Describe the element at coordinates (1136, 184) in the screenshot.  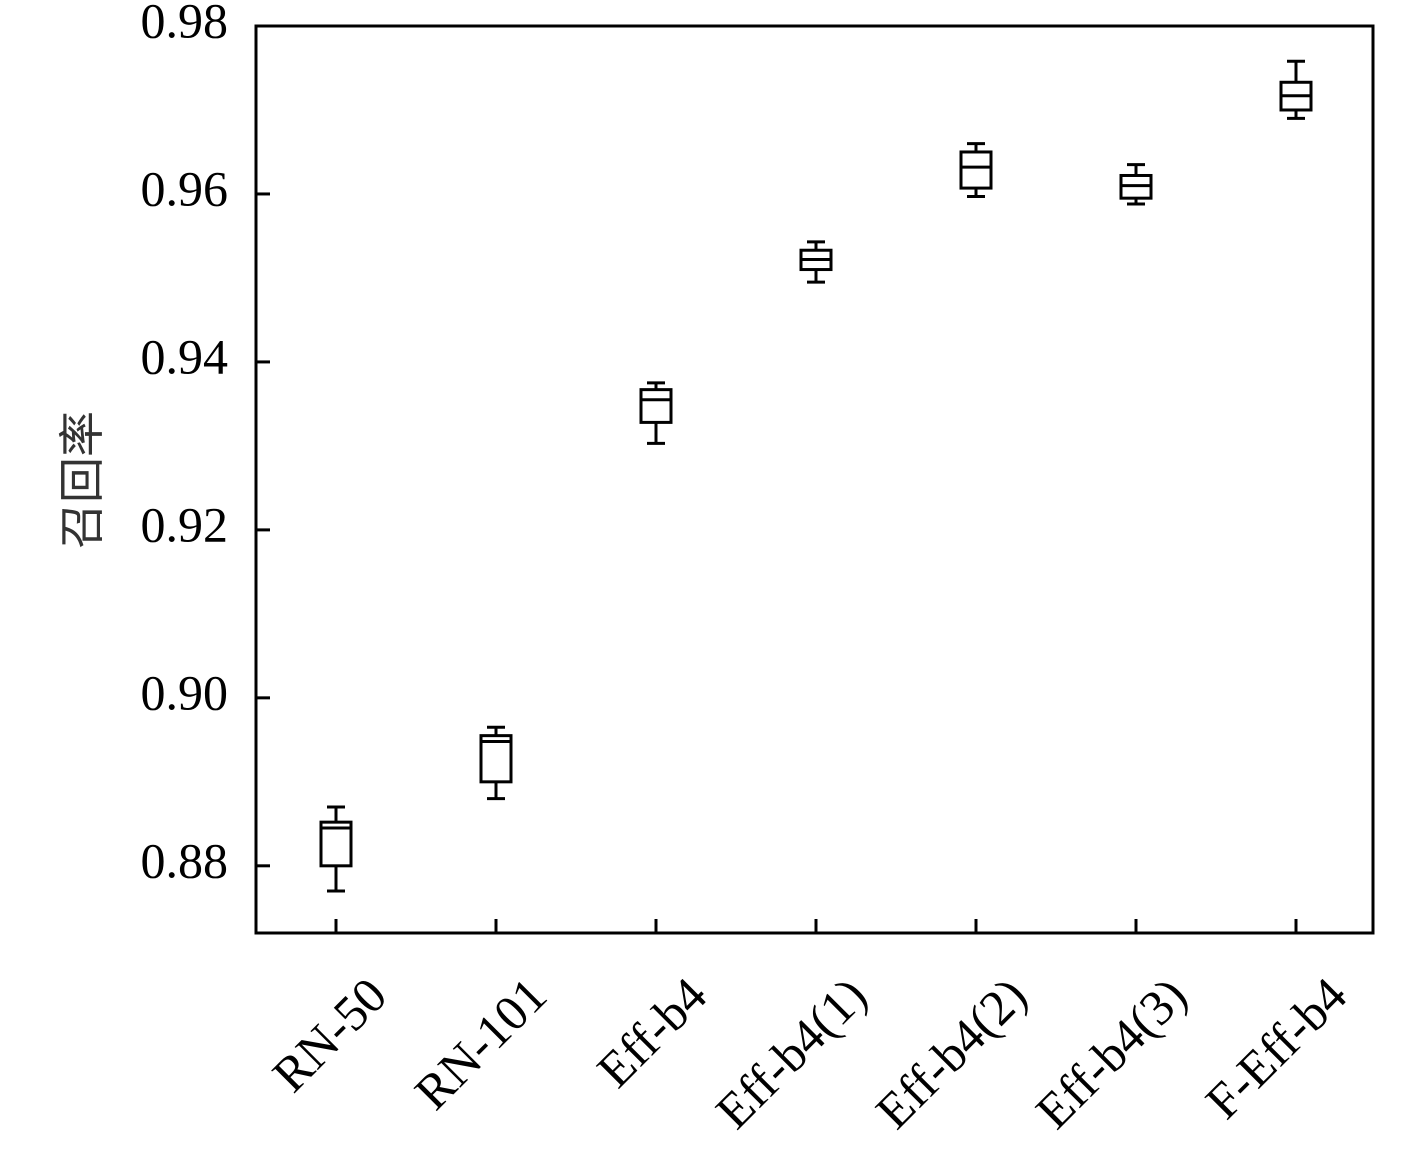
I see `box-Eff-b4(3)` at that location.